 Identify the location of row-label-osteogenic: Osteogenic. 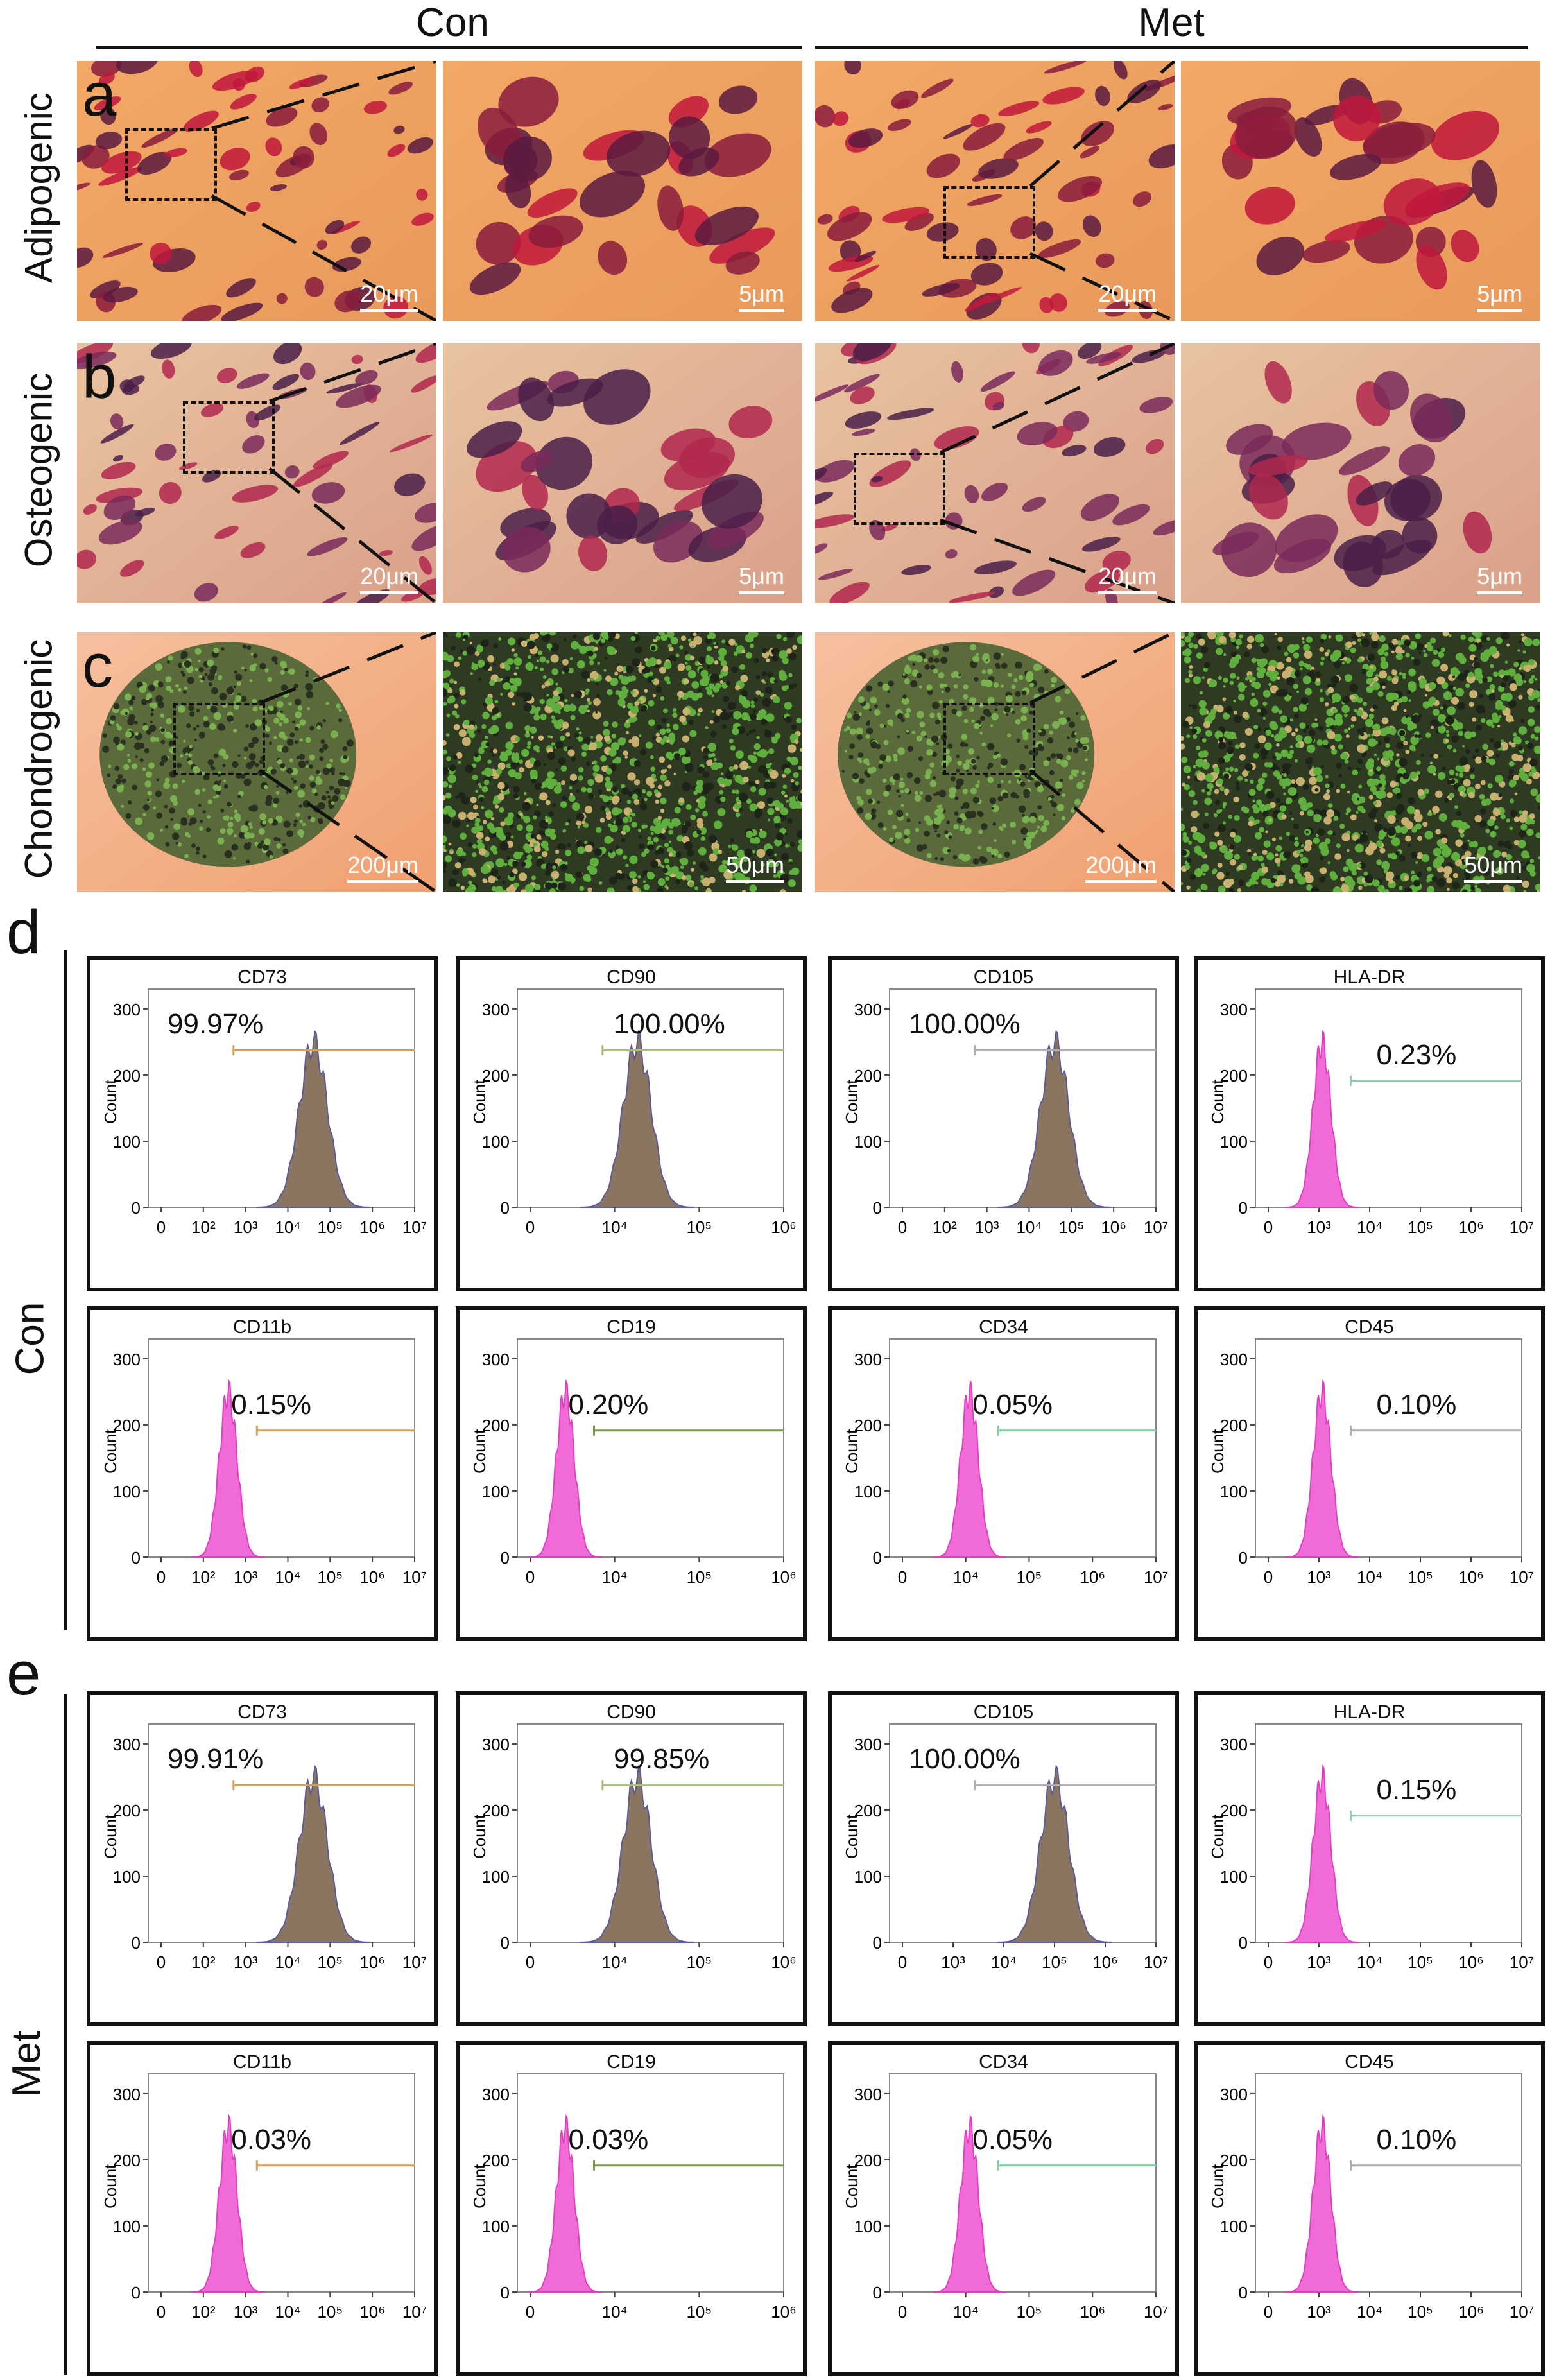
(38, 469).